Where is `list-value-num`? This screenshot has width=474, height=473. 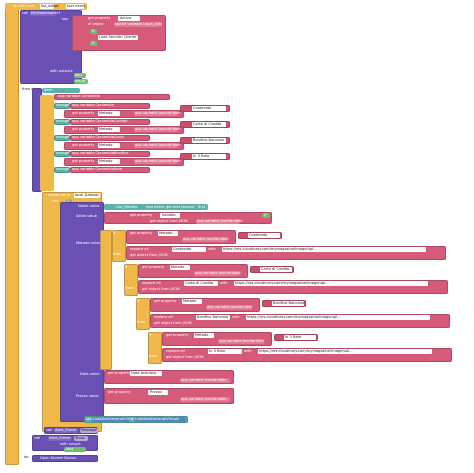 list-value-num is located at coordinates (69, 201).